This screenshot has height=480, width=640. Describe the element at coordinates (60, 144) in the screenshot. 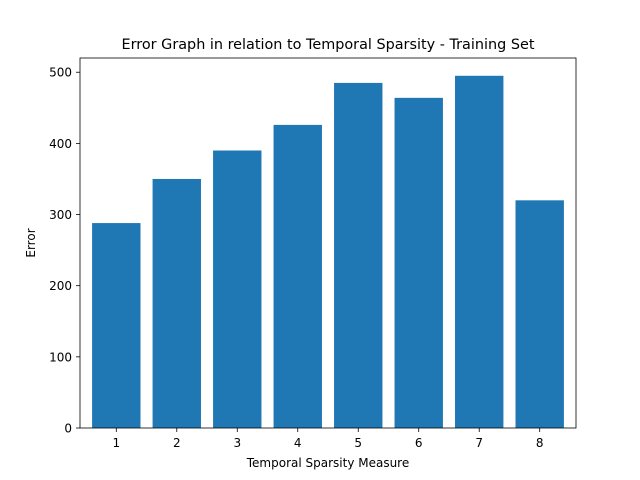

I see `y-tick-label-400: 400` at that location.